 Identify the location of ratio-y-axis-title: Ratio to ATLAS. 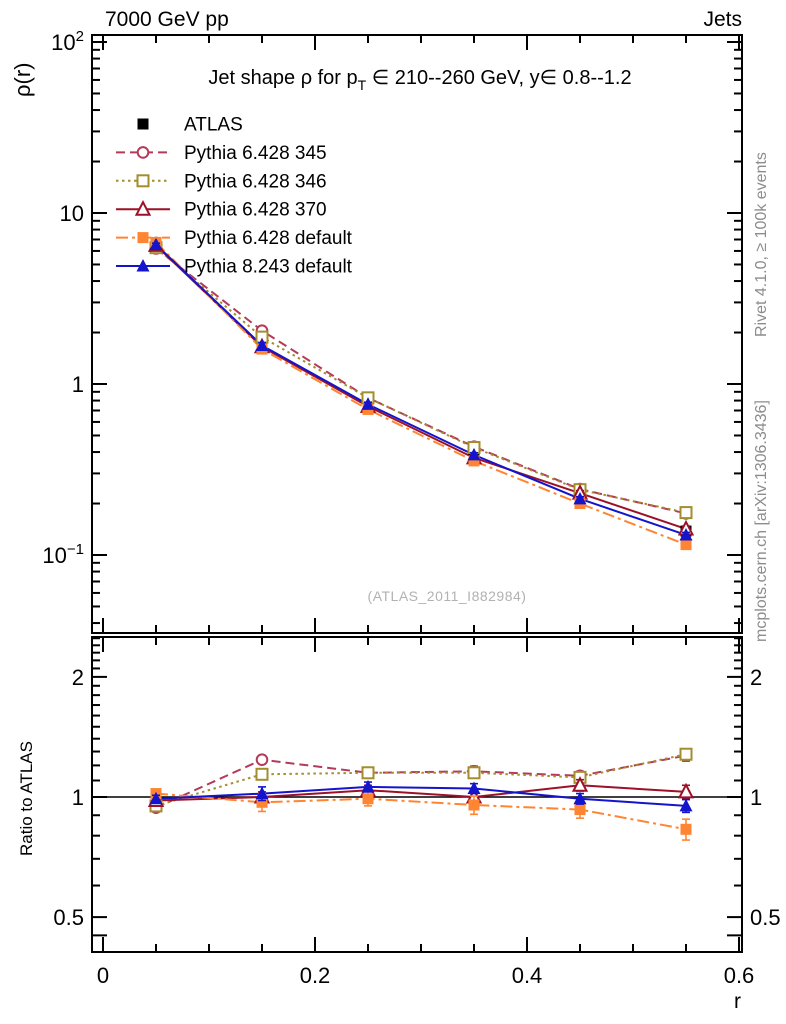
(26, 798).